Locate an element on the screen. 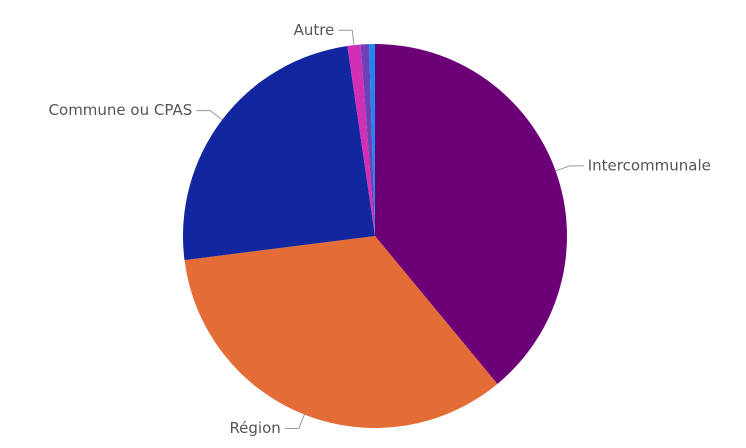 Image resolution: width=746 pixels, height=448 pixels. slice-label: Autre is located at coordinates (314, 30).